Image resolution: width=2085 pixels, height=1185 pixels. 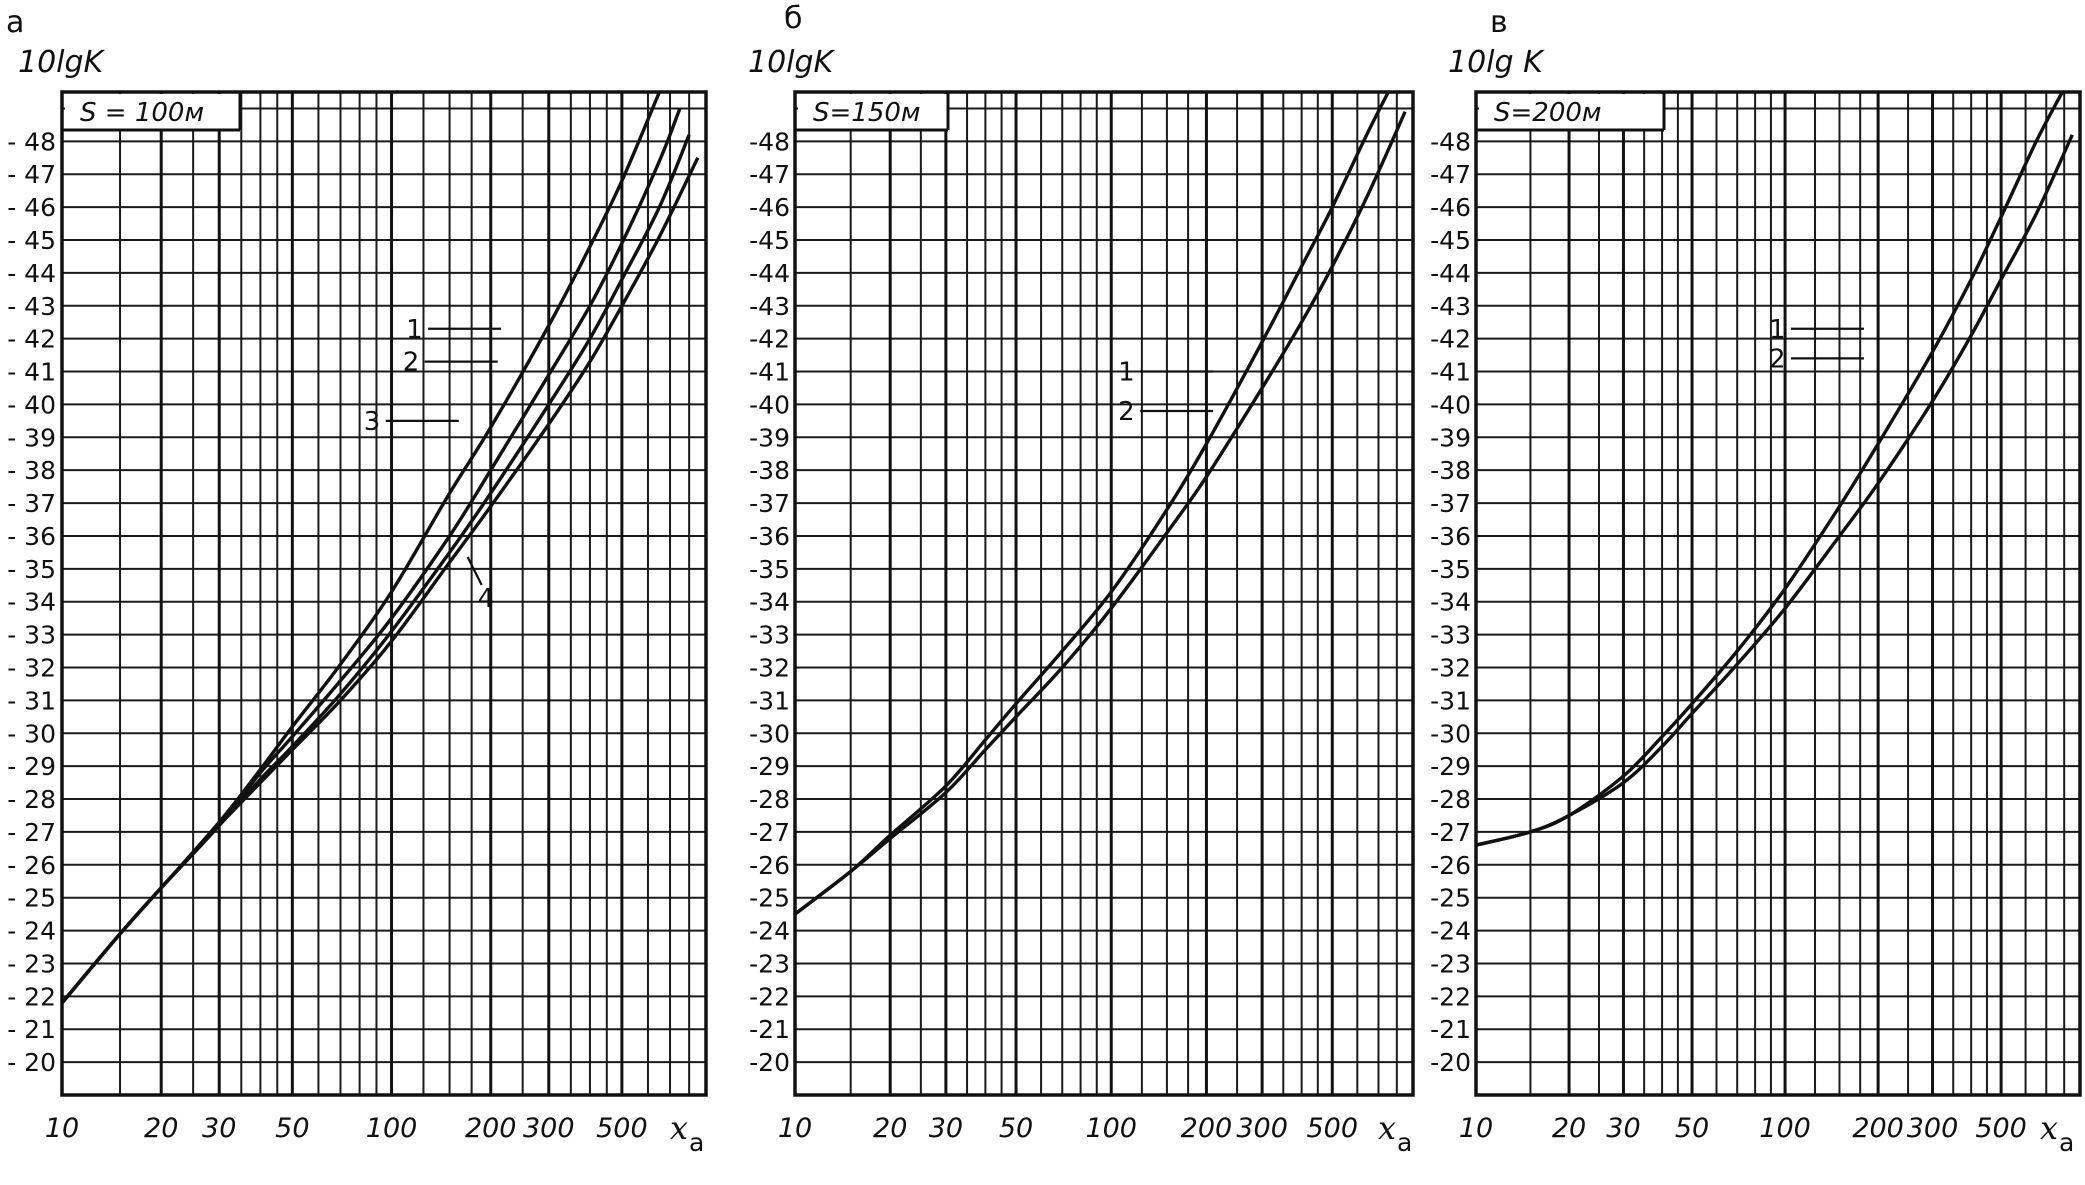 I want to click on y-tick-label: - 35, so click(x=31, y=569).